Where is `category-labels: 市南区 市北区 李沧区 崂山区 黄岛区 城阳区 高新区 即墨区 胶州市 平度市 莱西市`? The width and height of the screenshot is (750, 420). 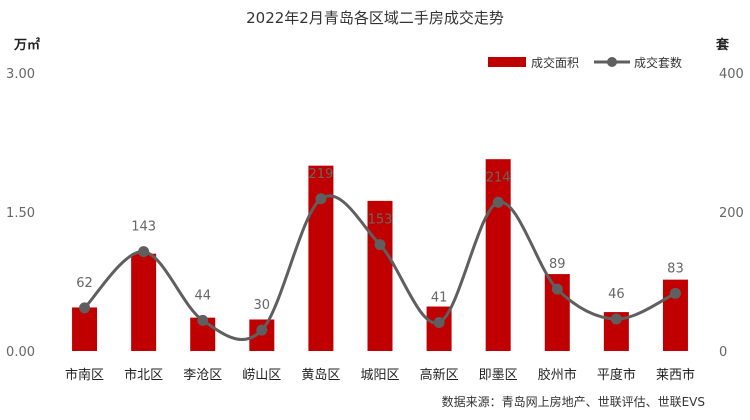
category-labels: 市南区 市北区 李沧区 崂山区 黄岛区 城阳区 高新区 即墨区 胶州市 平度市 莱西市 is located at coordinates (380, 375).